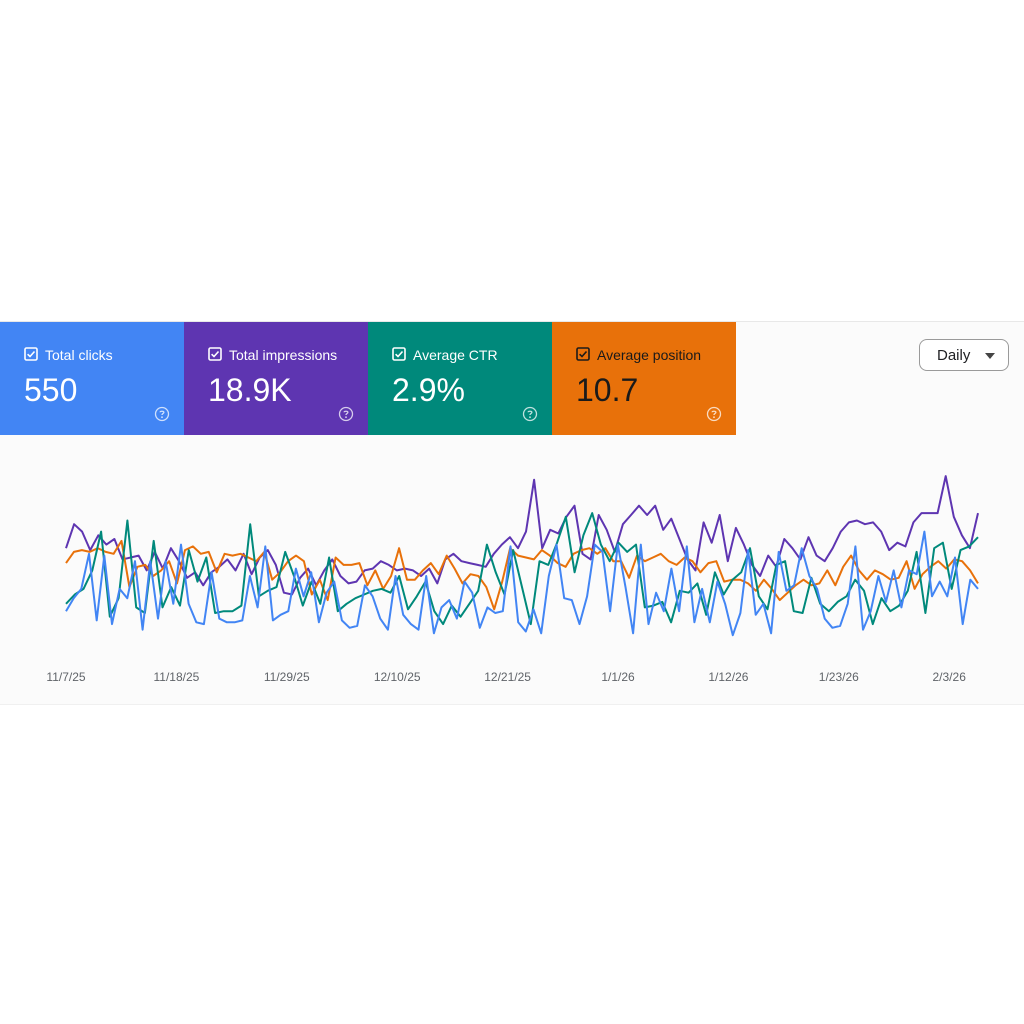 This screenshot has width=1024, height=1024. I want to click on x-tick-label: 11/29/25, so click(287, 677).